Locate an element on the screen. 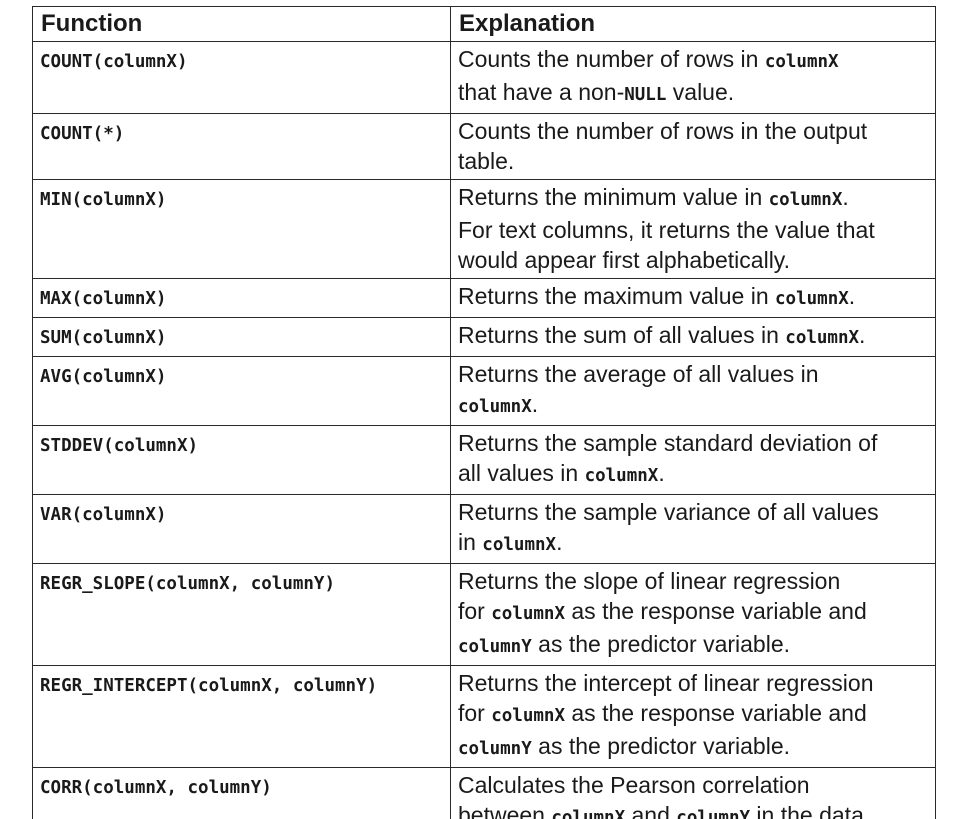 This screenshot has width=964, height=819. function-cell: REGR_INTERCEPT(columnX, columnY) is located at coordinates (241, 716).